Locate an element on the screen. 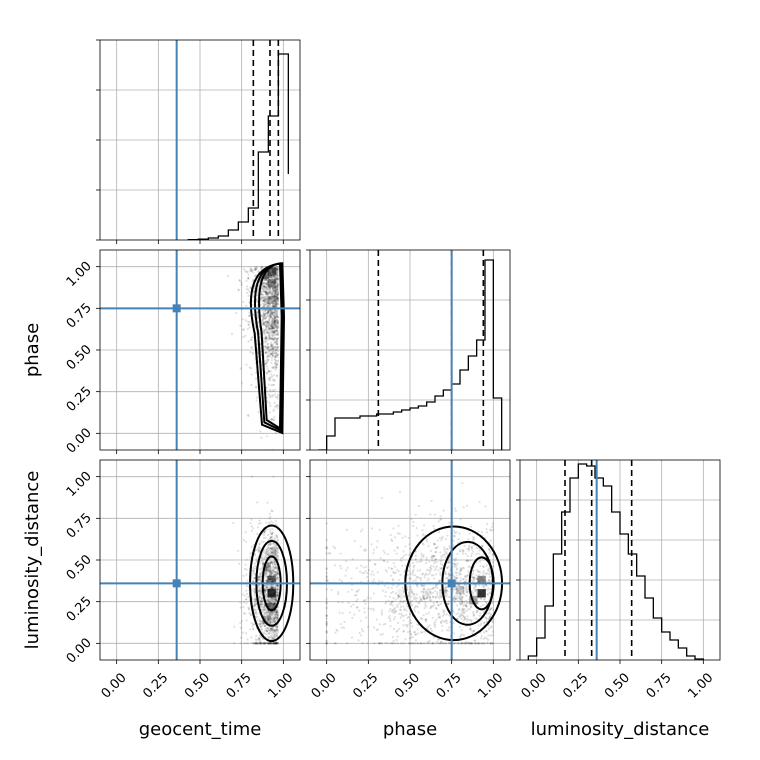  grid-lines is located at coordinates (200, 560).